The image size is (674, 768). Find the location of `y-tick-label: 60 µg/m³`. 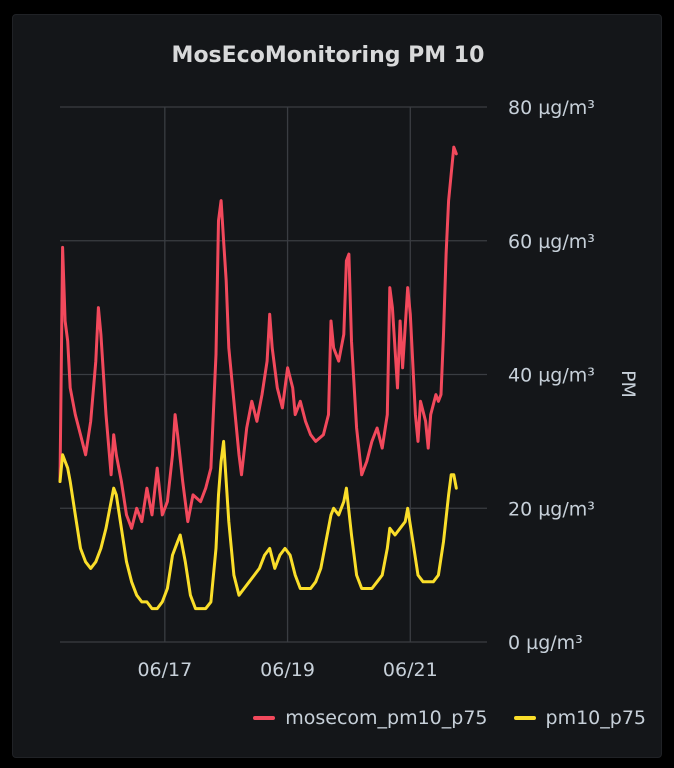

y-tick-label: 60 µg/m³ is located at coordinates (551, 242).